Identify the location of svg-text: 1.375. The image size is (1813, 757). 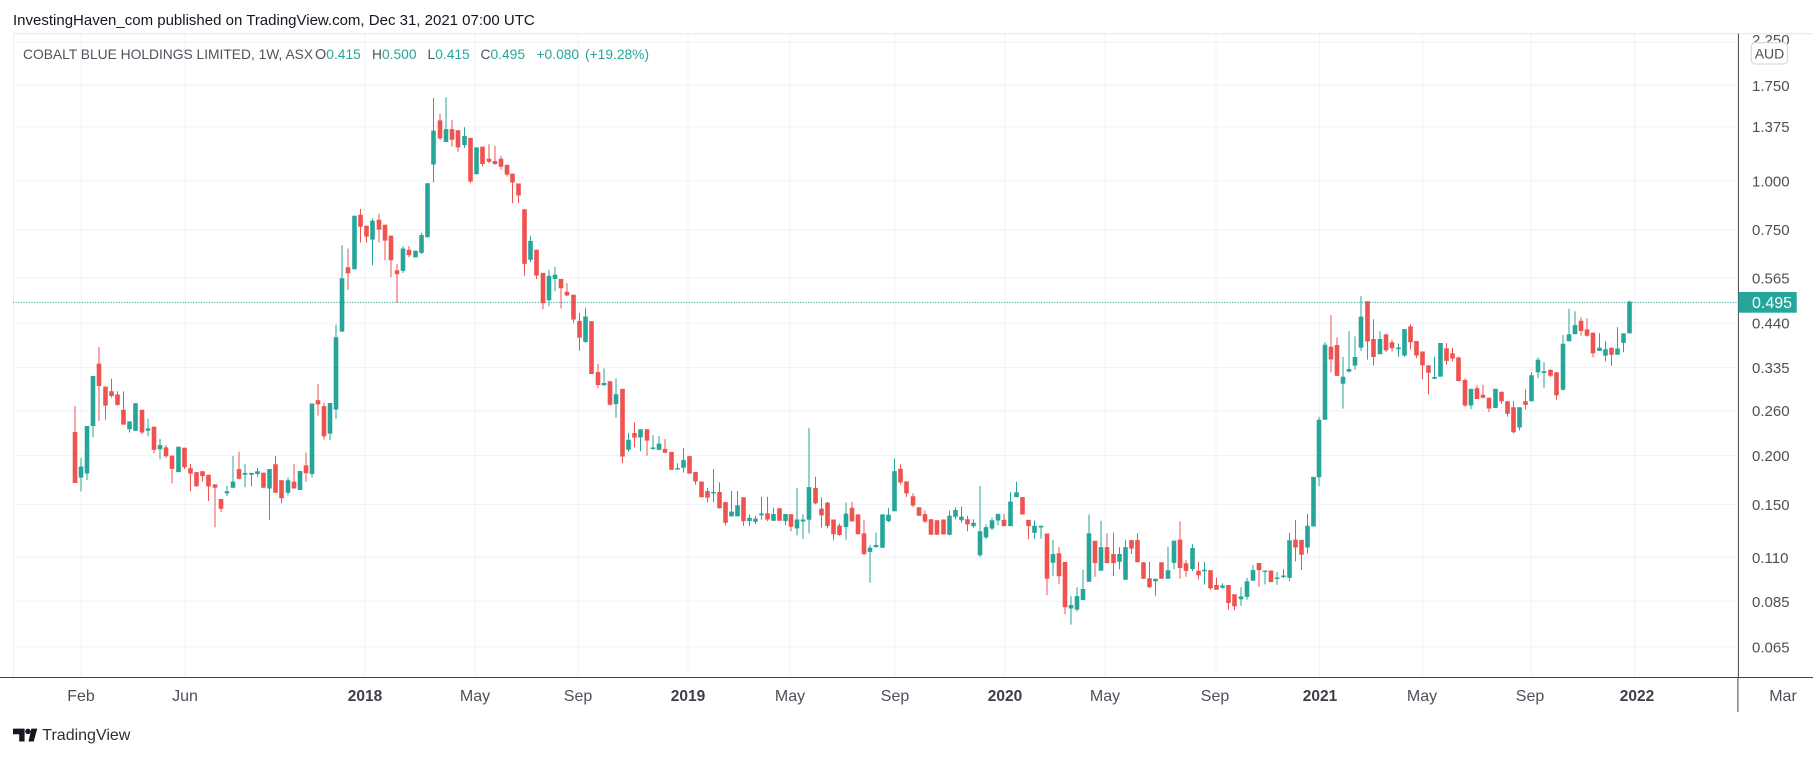
(1771, 127).